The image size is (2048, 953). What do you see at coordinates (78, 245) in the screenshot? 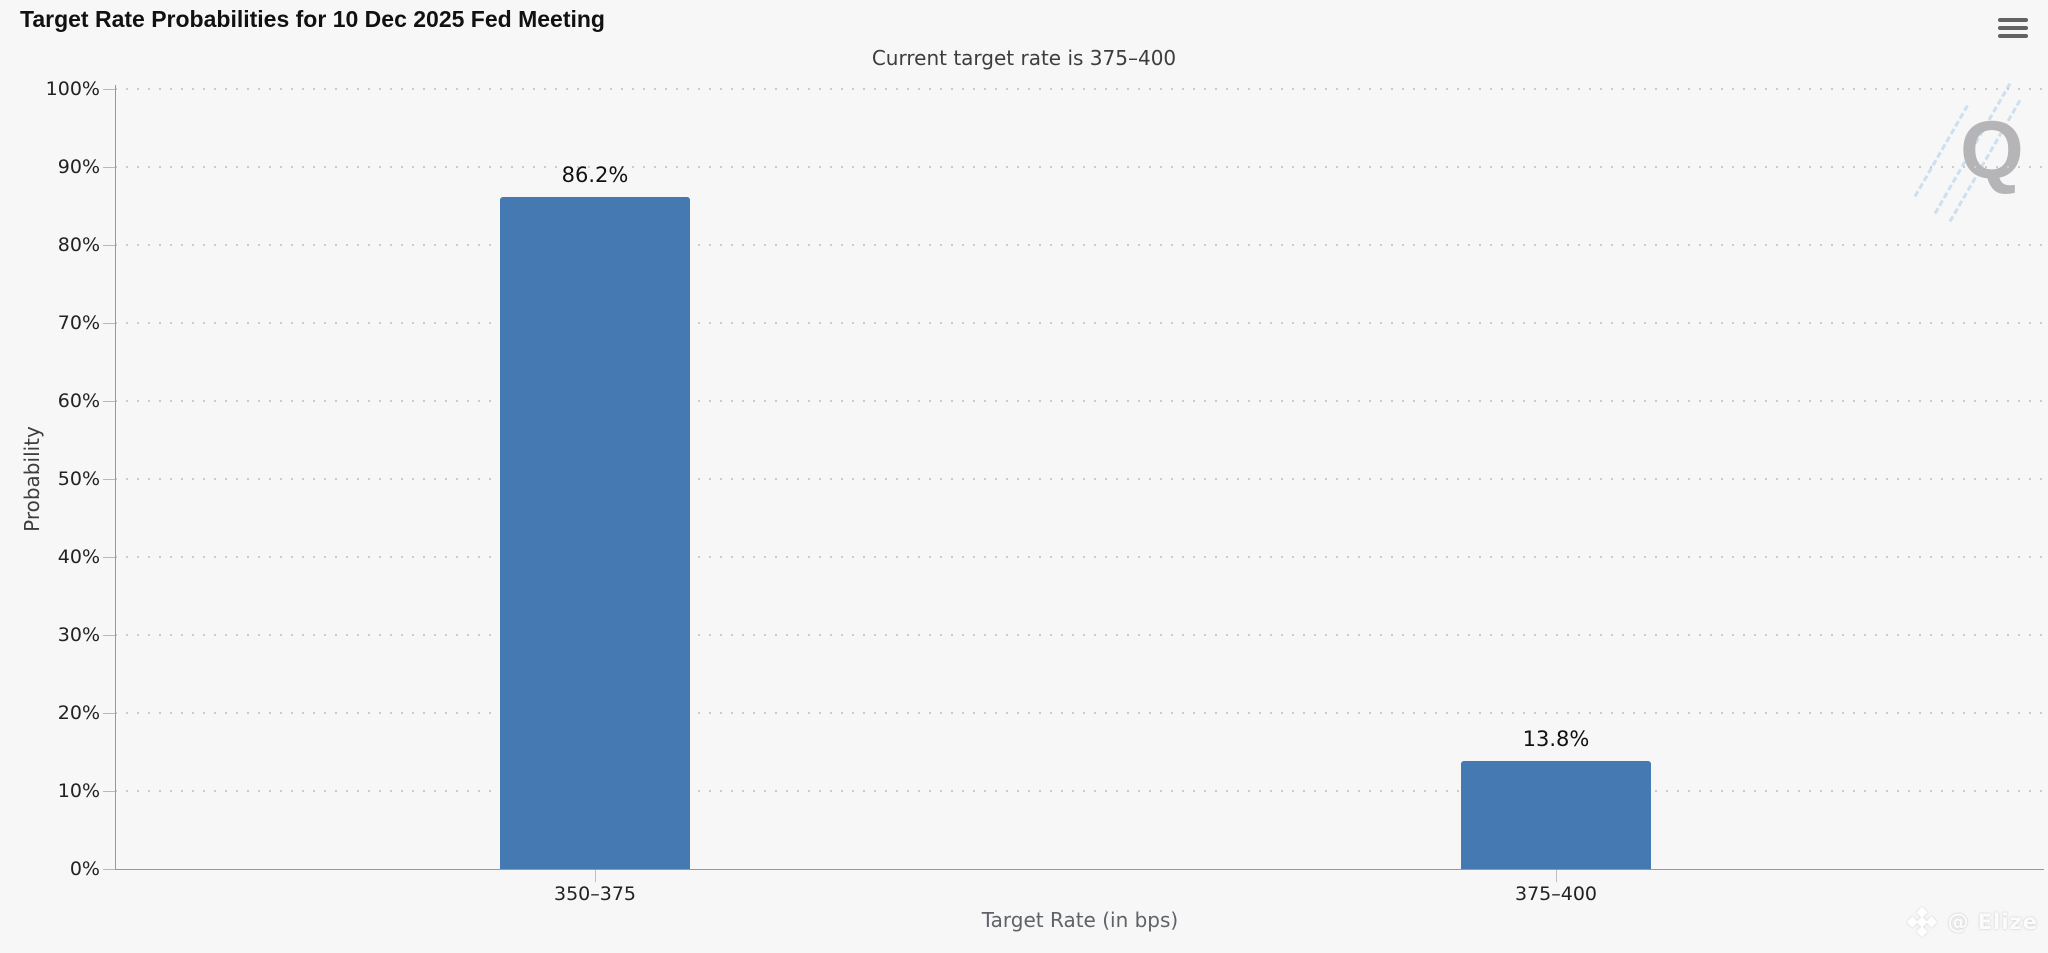
I see `y-axis-tick-label: 80%` at bounding box center [78, 245].